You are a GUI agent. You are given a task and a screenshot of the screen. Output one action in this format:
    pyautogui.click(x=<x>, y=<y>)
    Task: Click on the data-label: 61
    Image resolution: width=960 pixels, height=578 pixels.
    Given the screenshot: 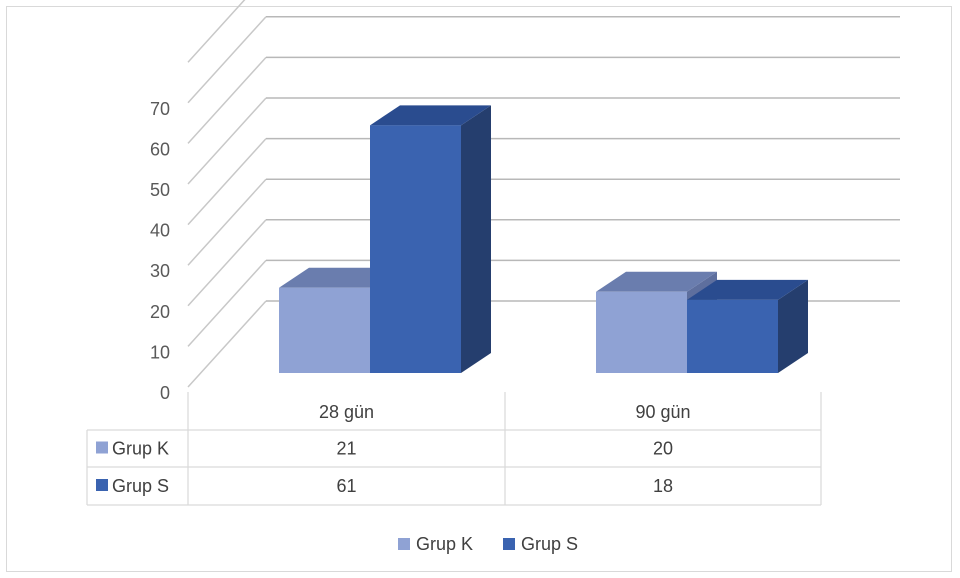 What is the action you would take?
    pyautogui.click(x=346, y=486)
    